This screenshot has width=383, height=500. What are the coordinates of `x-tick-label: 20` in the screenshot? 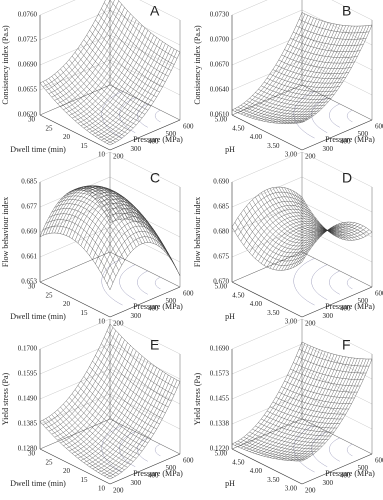 It's located at (67, 304).